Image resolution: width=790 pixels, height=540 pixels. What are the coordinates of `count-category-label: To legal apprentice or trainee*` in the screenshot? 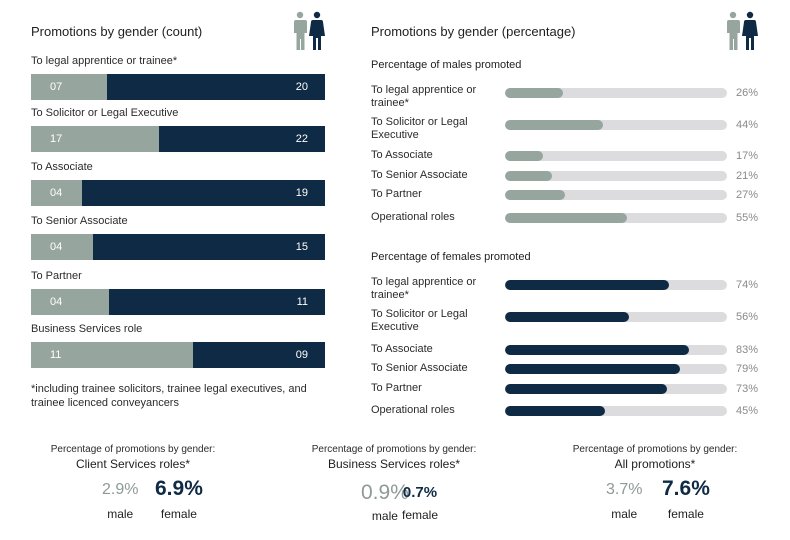 It's located at (104, 61).